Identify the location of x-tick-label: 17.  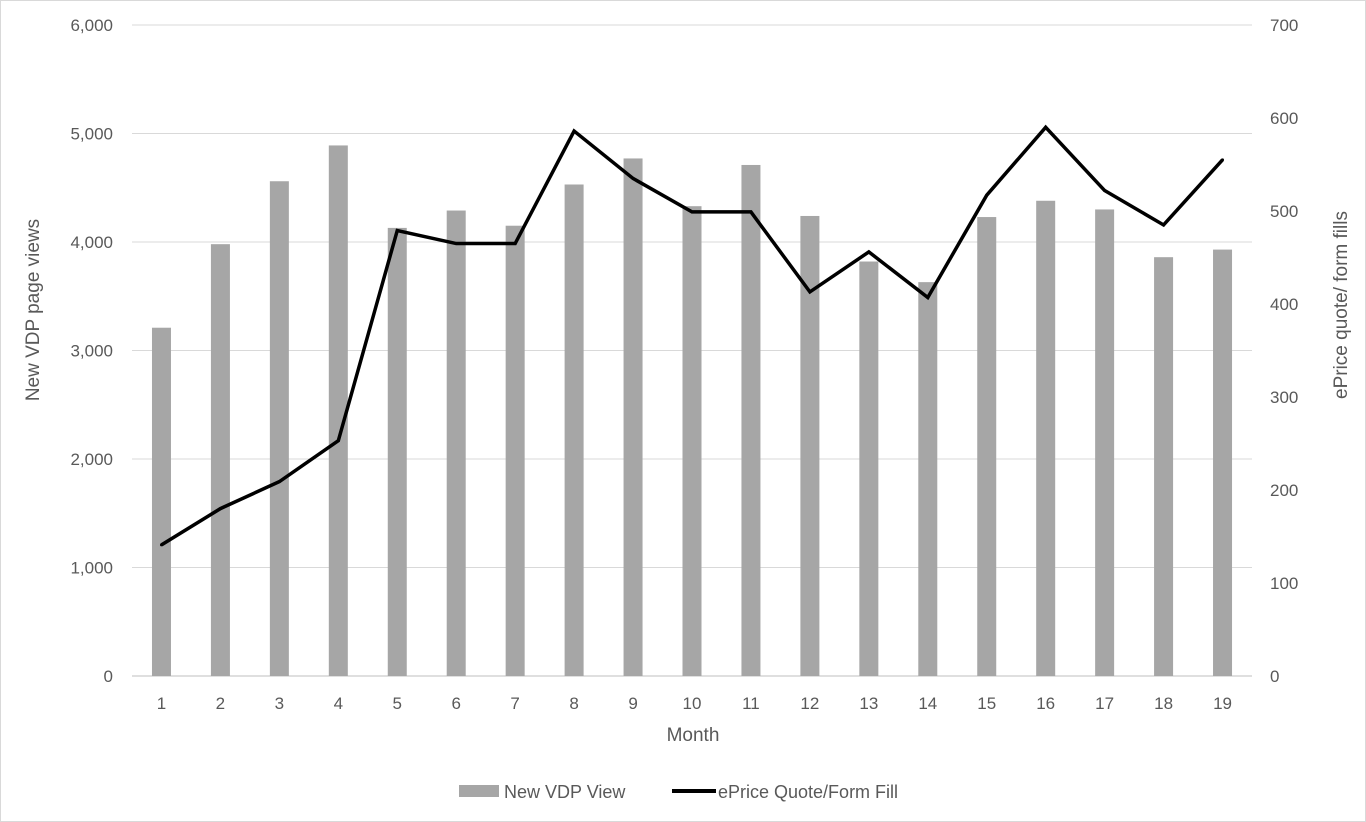
(1104, 703).